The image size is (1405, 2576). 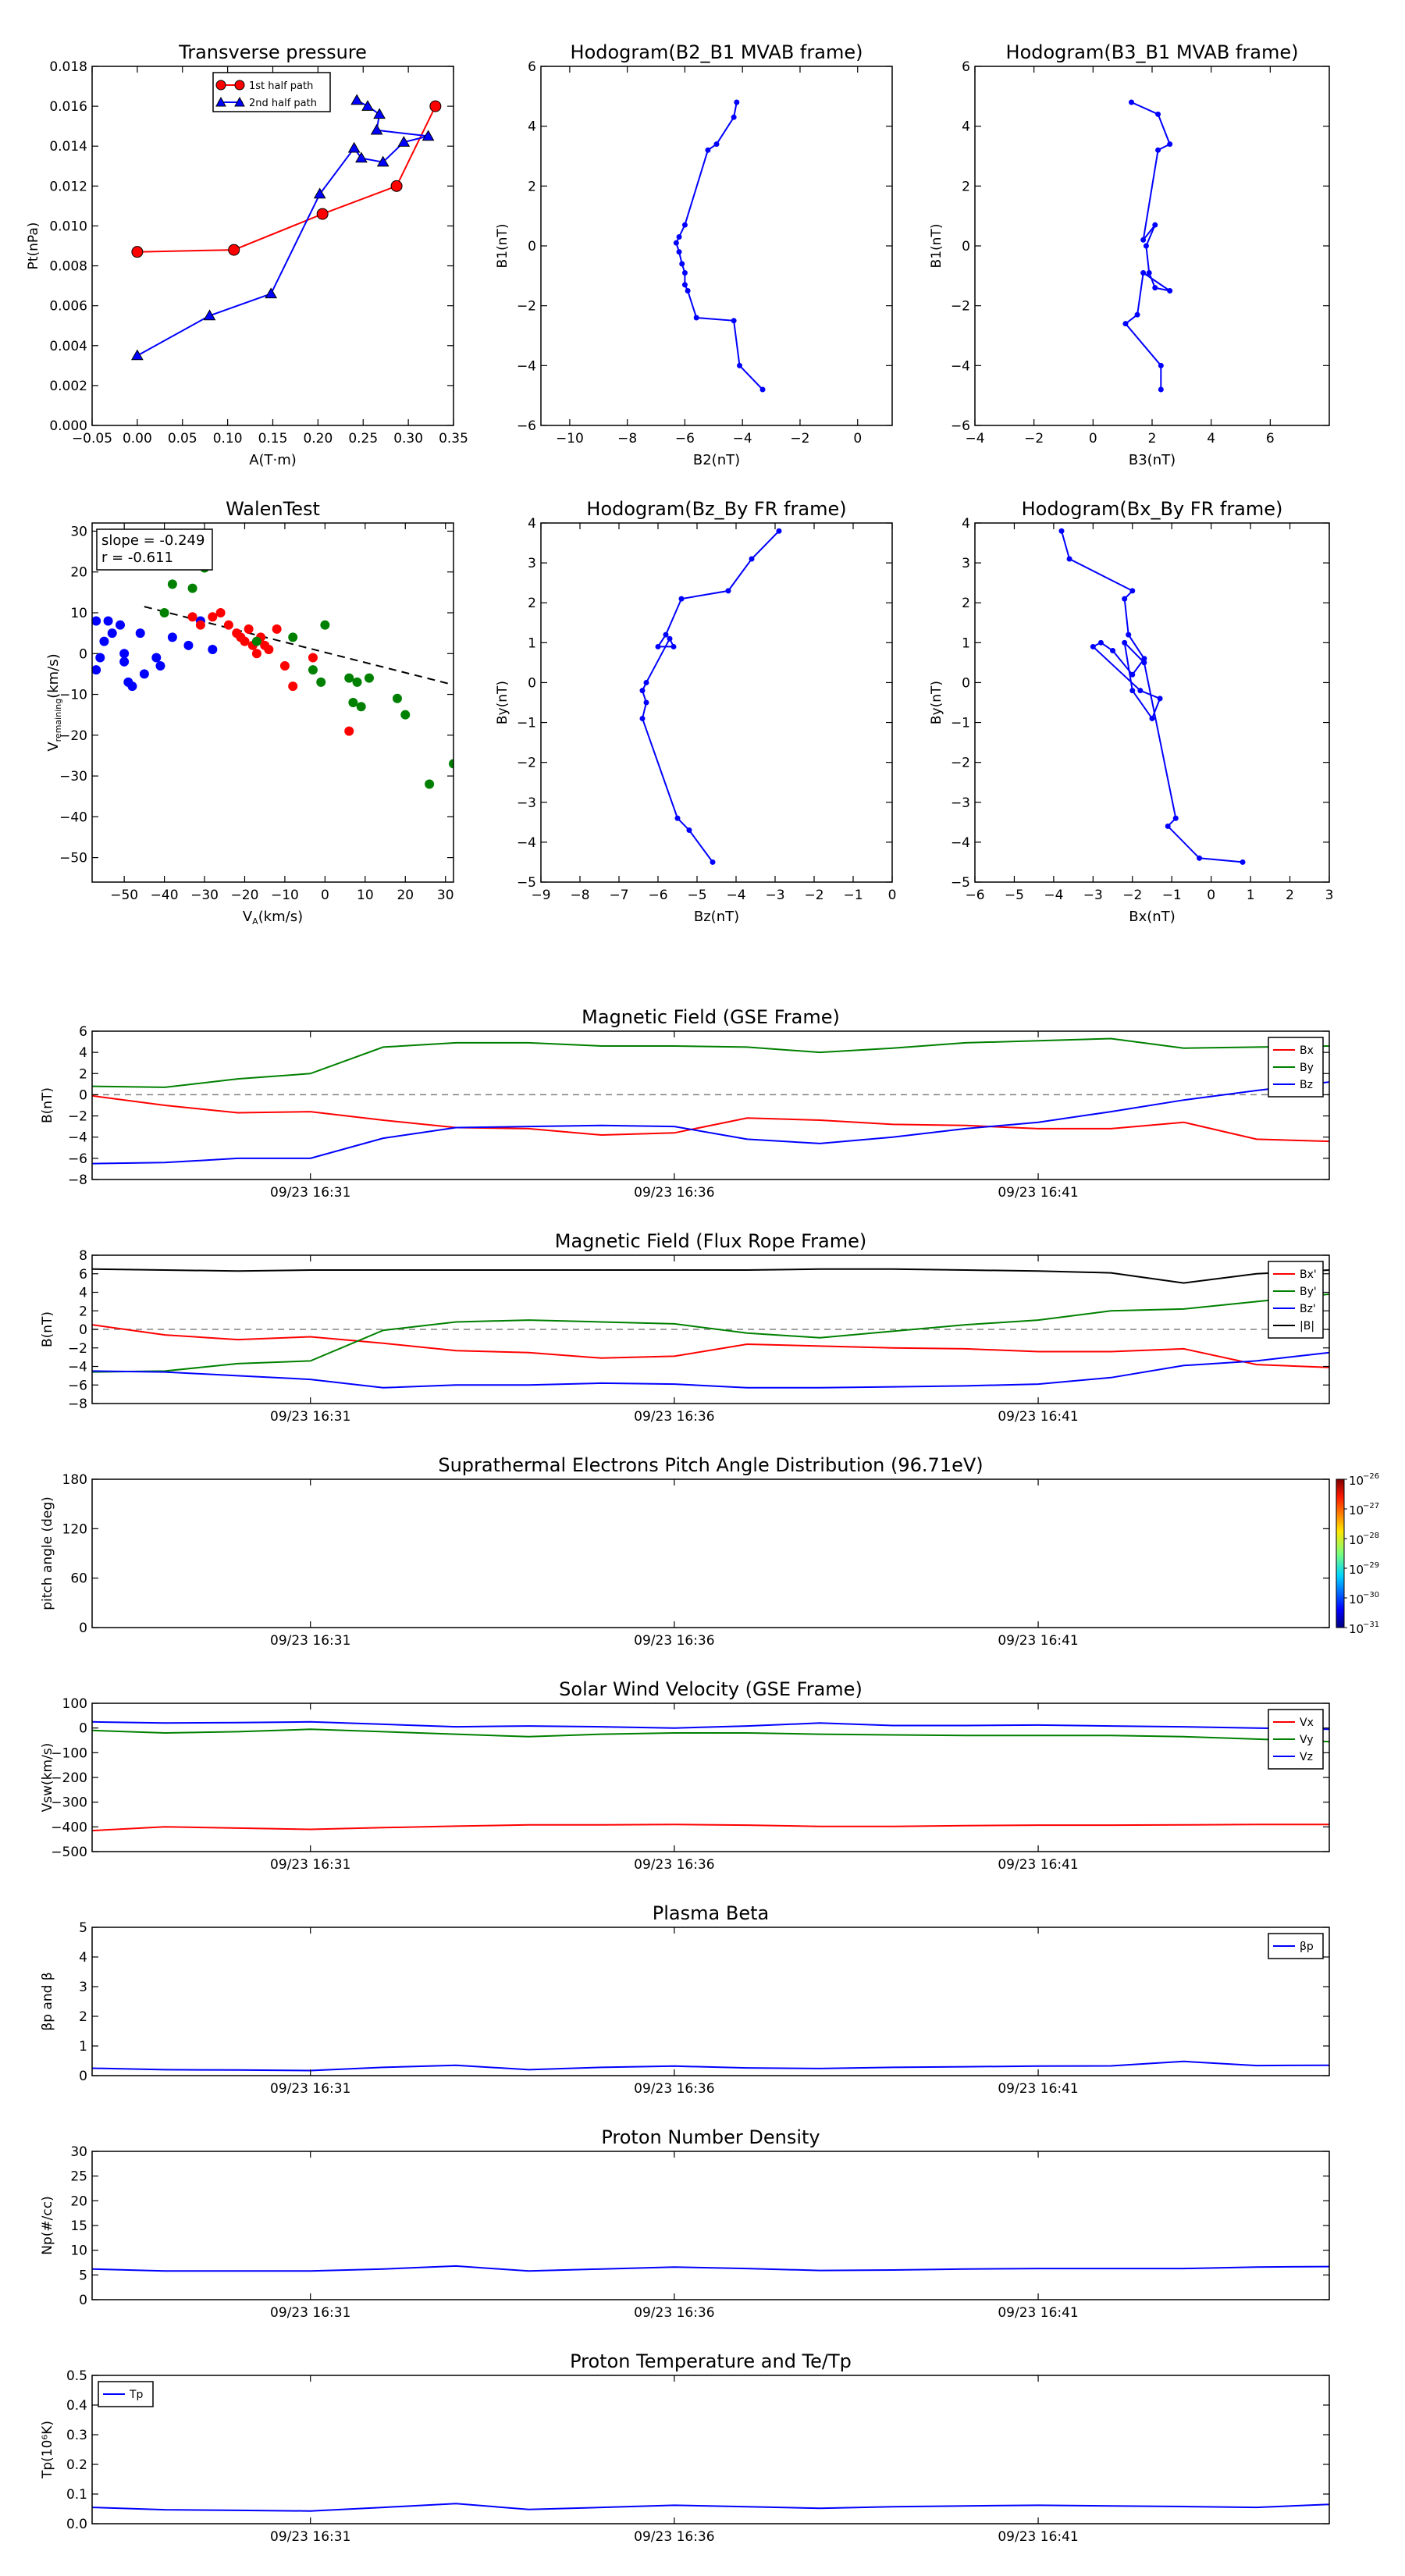 What do you see at coordinates (627, 439) in the screenshot?
I see `x-tick-label: −8` at bounding box center [627, 439].